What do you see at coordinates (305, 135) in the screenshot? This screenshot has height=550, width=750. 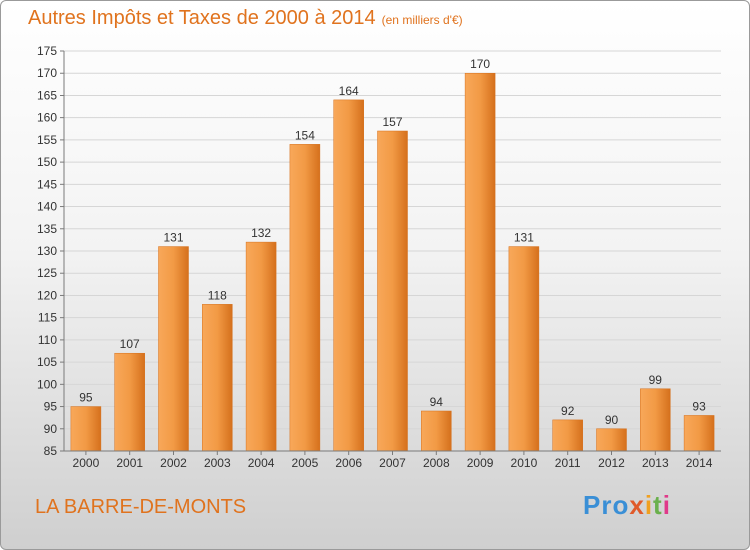 I see `data-label: 154` at bounding box center [305, 135].